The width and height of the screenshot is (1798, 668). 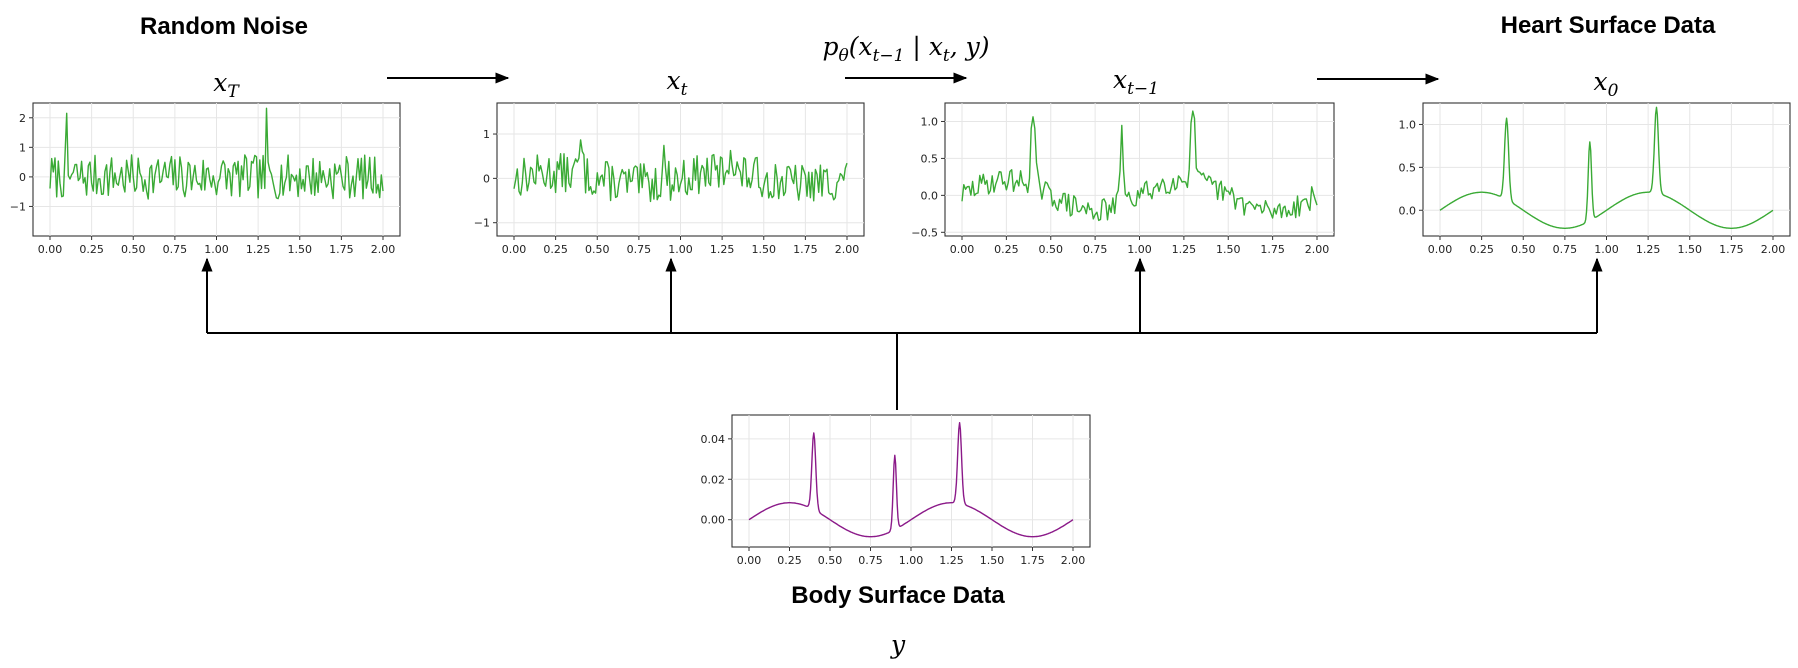 I want to click on label-x-T: xT, so click(x=226, y=85).